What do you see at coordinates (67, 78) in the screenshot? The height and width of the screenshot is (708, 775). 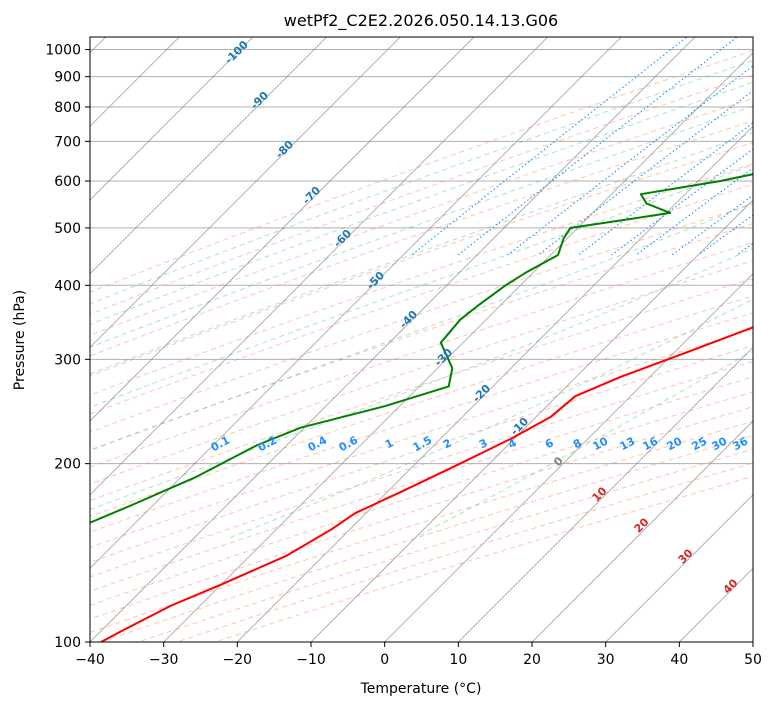 I see `y-tick-label: 900` at bounding box center [67, 78].